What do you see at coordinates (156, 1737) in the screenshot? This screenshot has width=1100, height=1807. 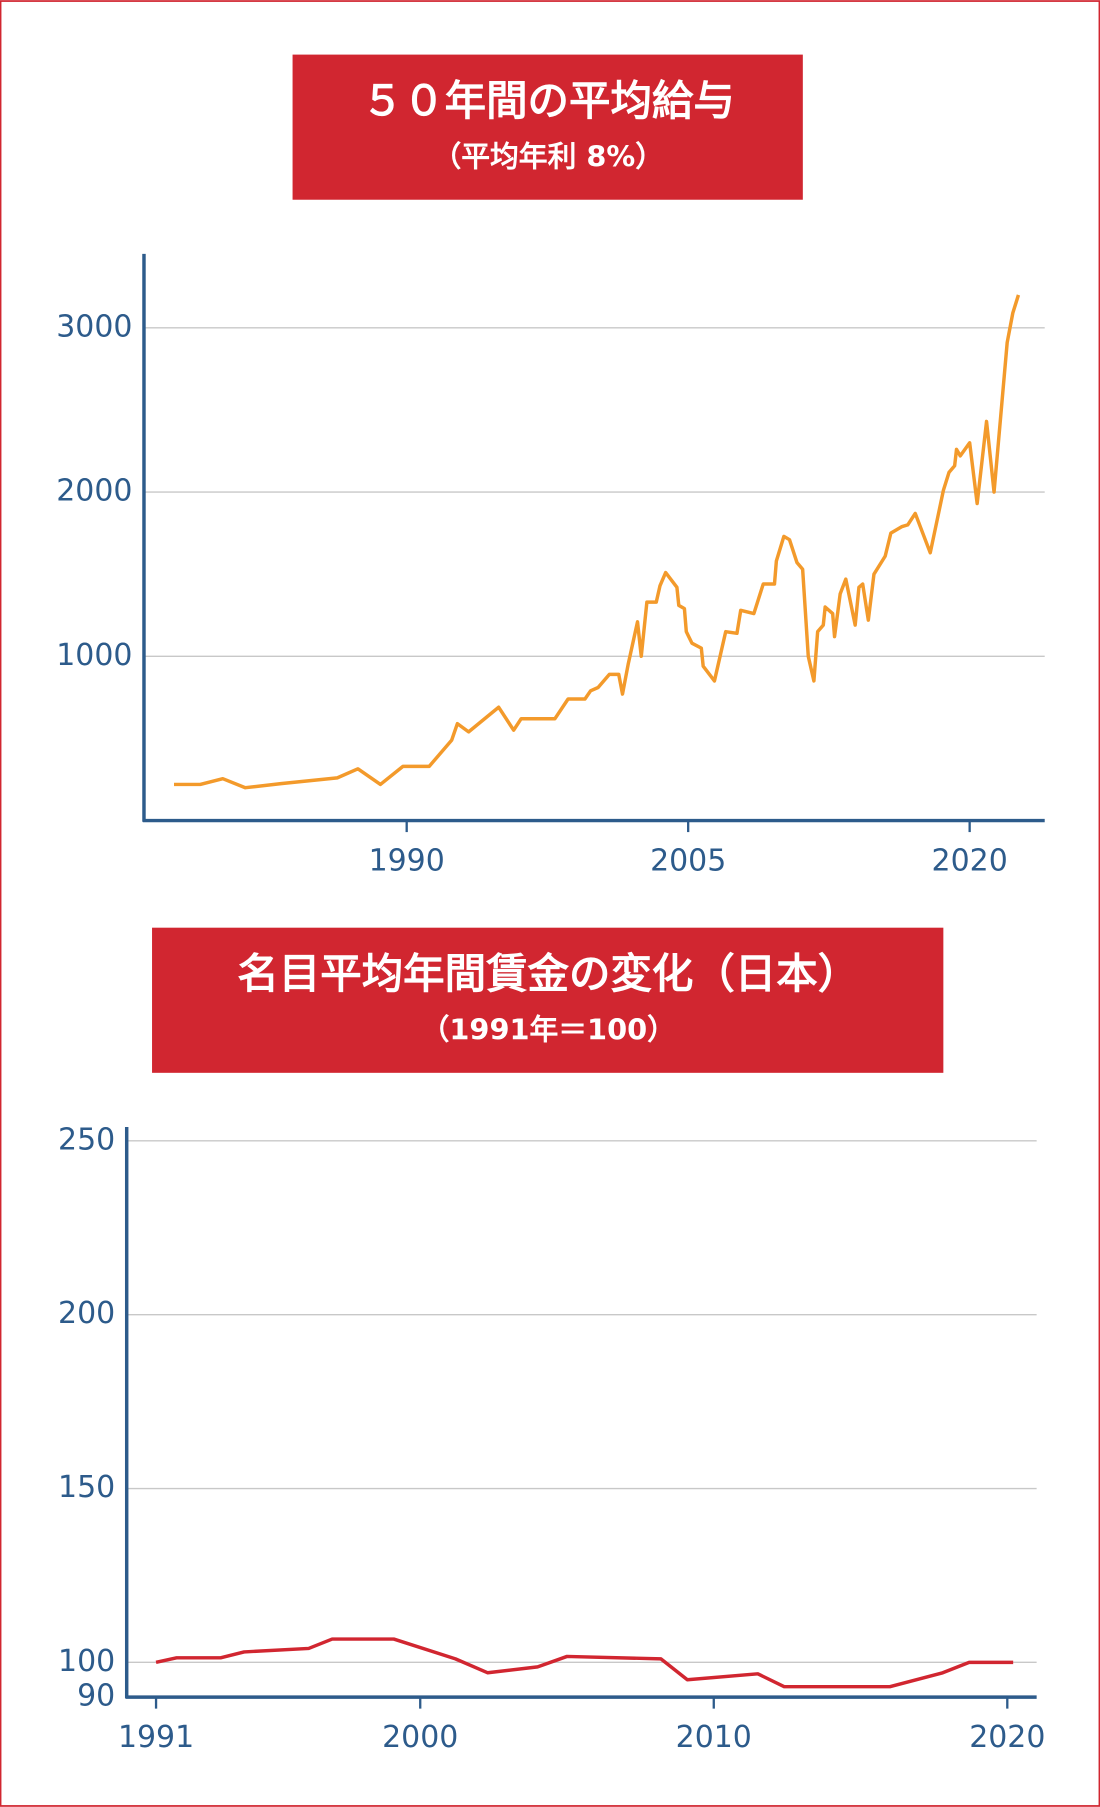 I see `x-tick-label: 1991` at bounding box center [156, 1737].